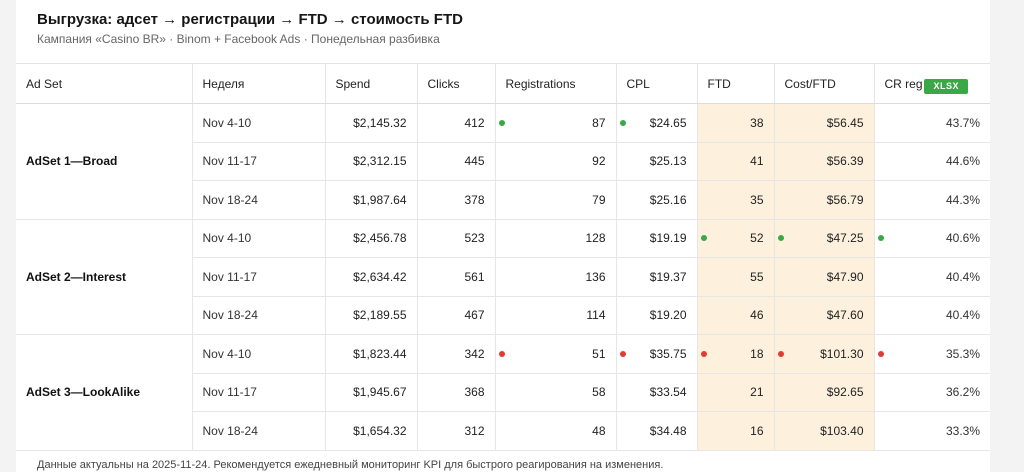 The width and height of the screenshot is (1024, 472). What do you see at coordinates (735, 392) in the screenshot?
I see `ftd-cell: 21` at bounding box center [735, 392].